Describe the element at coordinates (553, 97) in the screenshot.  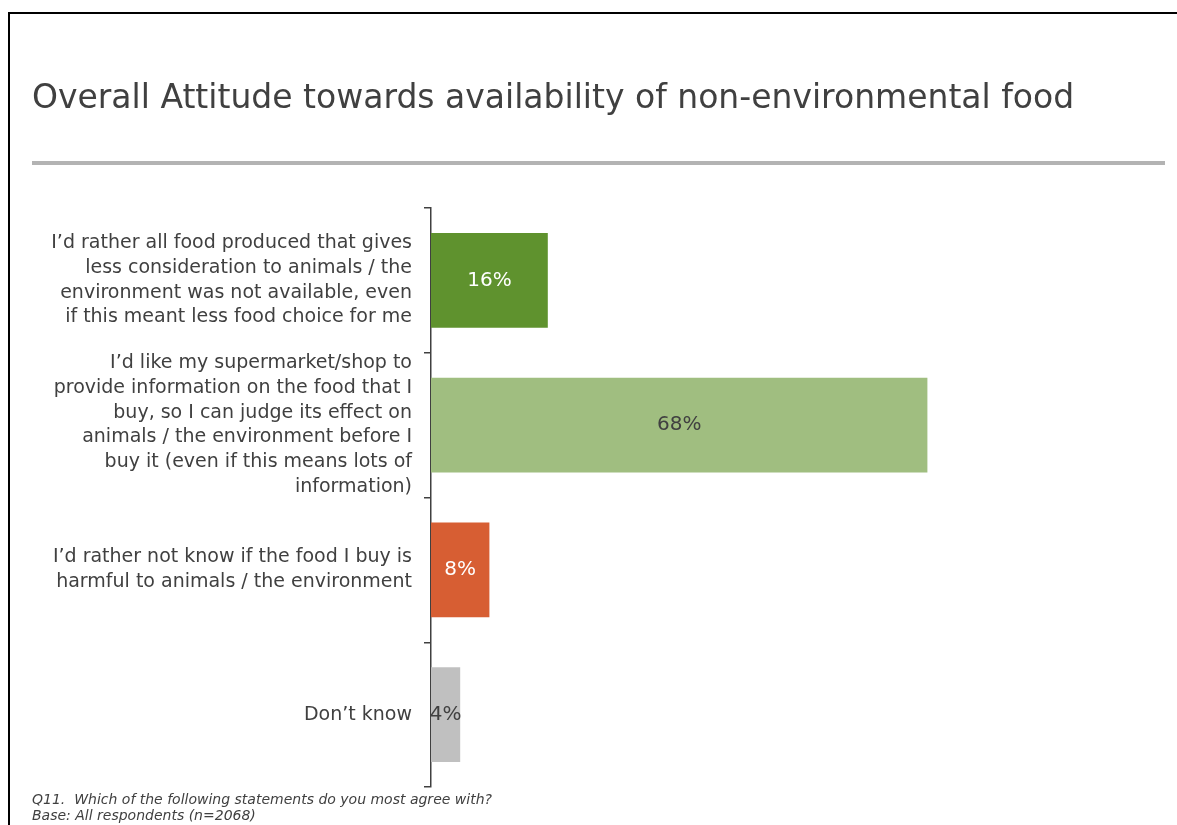
I see `chart-title: Overall Attitude towards availability of non-environmental food` at that location.